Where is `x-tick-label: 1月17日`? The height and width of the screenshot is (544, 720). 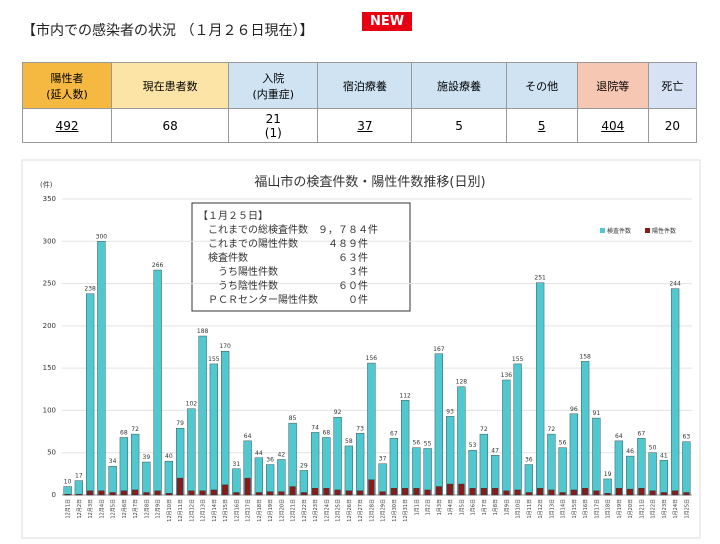 x-tick-label: 1月17日 is located at coordinates (597, 509).